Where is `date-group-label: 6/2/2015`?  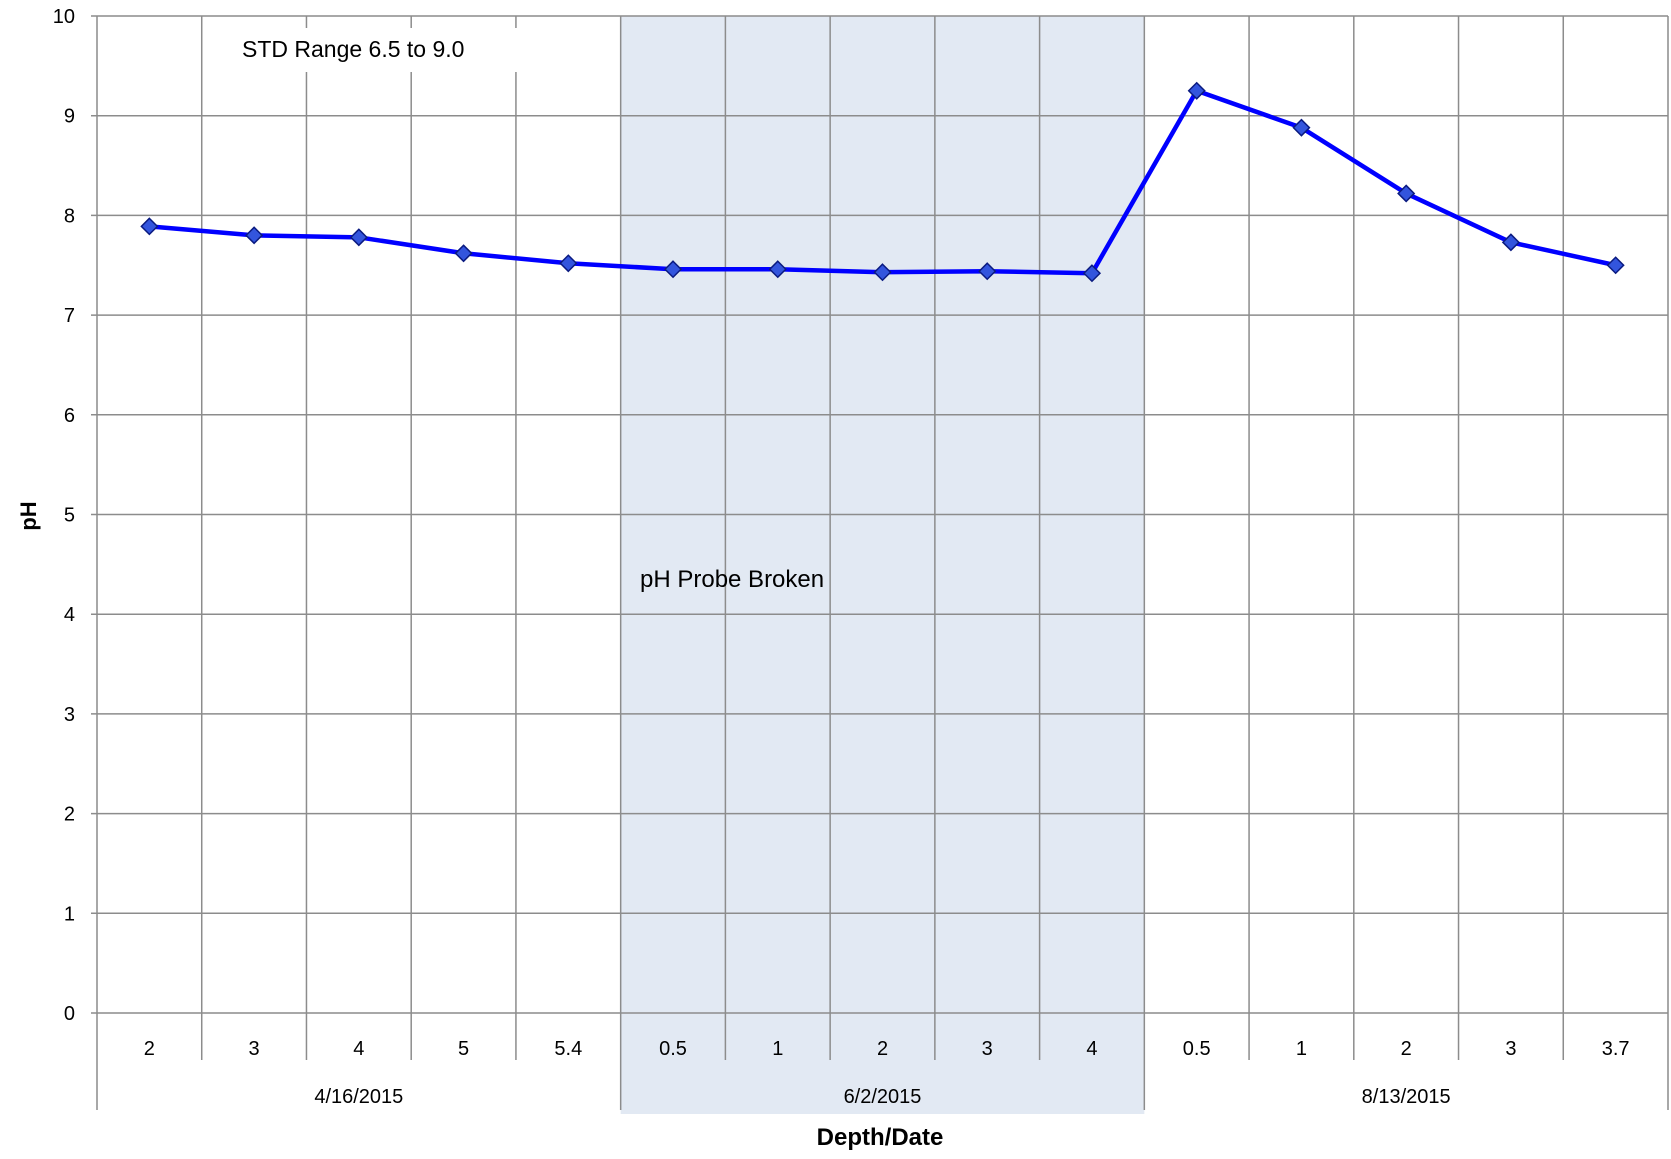
date-group-label: 6/2/2015 is located at coordinates (883, 1097).